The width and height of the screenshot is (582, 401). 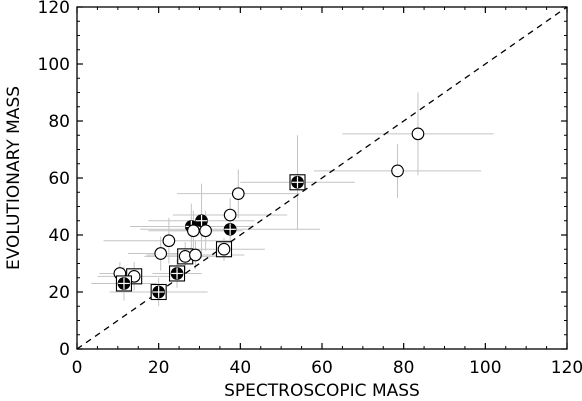 What do you see at coordinates (566, 368) in the screenshot?
I see `x-tick-label: 120` at bounding box center [566, 368].